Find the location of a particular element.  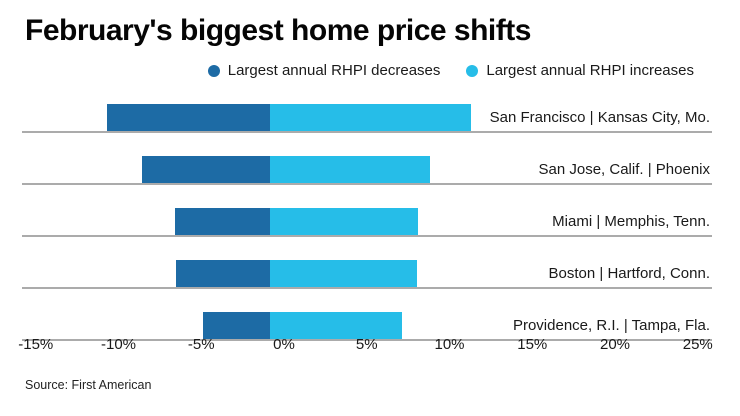

bar-row: Boston | Hartford, Conn. is located at coordinates (370, 280).